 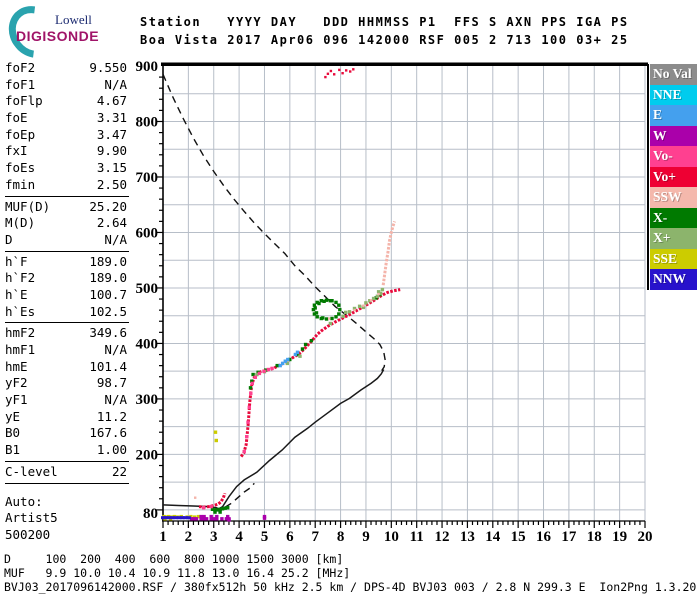 What do you see at coordinates (66, 433) in the screenshot?
I see `param-row: B0 167.6` at bounding box center [66, 433].